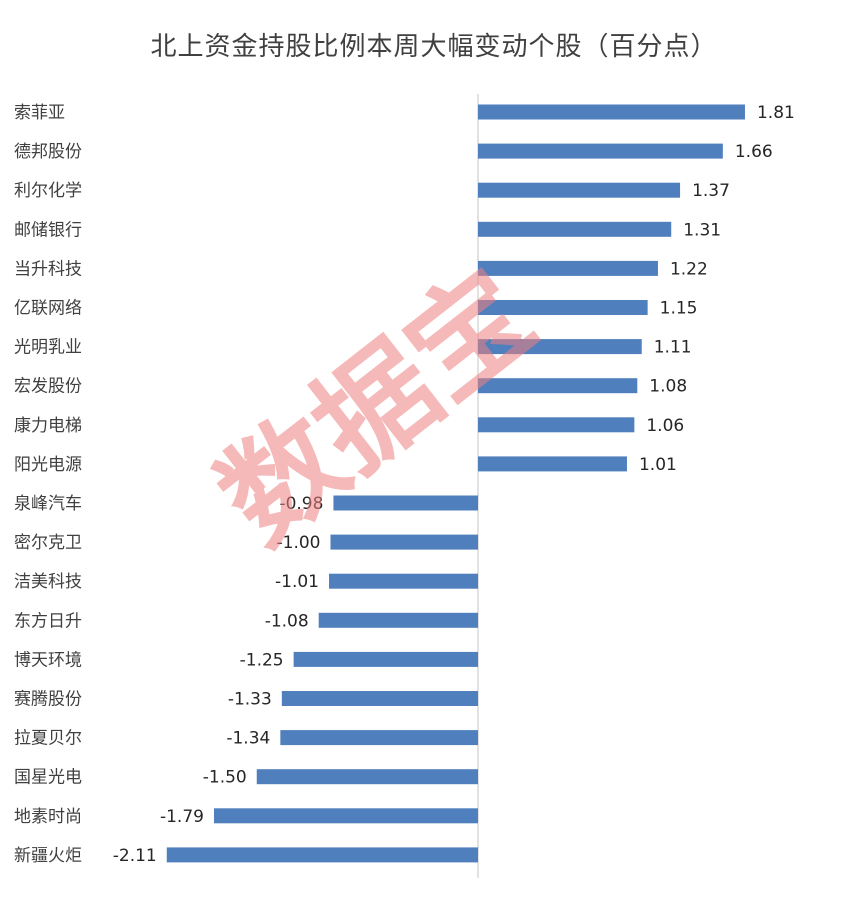  What do you see at coordinates (48, 269) in the screenshot?
I see `category-label-4: 当升科技` at bounding box center [48, 269].